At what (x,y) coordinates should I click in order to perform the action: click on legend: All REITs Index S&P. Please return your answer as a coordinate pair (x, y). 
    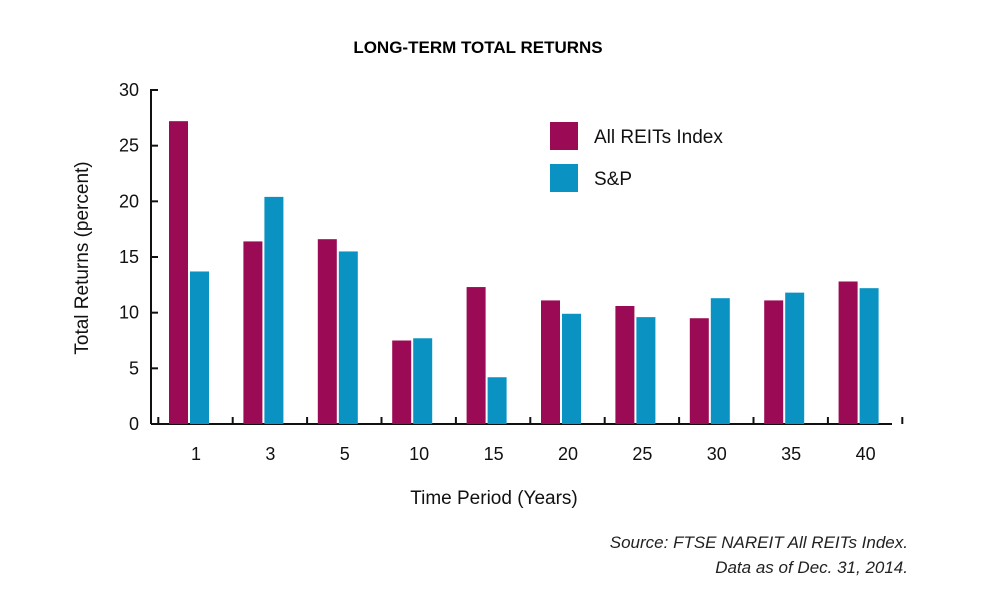
    Looking at the image, I should click on (636, 157).